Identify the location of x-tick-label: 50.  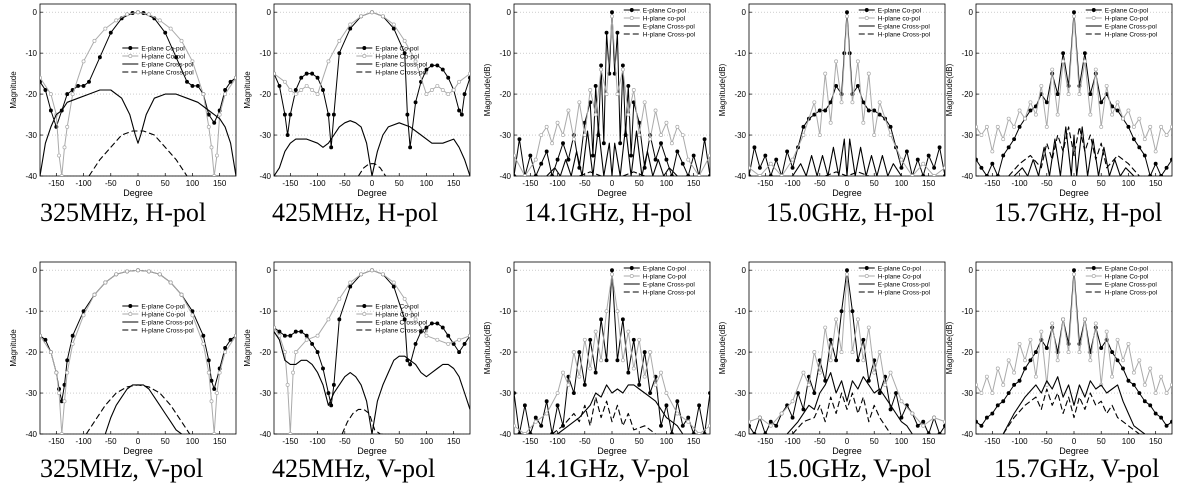
(639, 183).